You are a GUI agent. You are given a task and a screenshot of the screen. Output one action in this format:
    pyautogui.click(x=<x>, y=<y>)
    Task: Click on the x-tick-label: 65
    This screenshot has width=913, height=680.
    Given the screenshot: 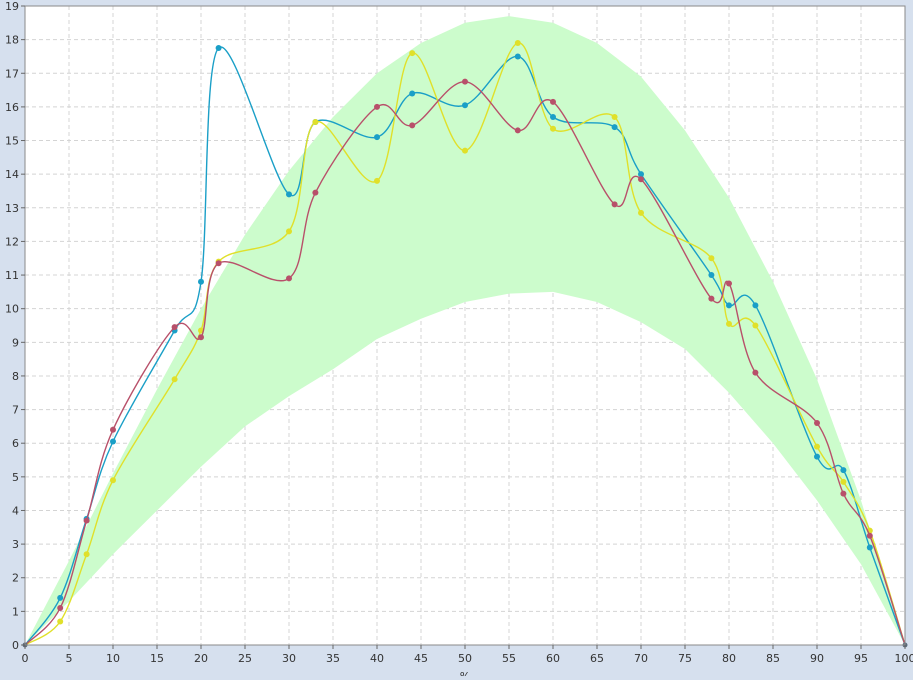 What is the action you would take?
    pyautogui.click(x=597, y=658)
    